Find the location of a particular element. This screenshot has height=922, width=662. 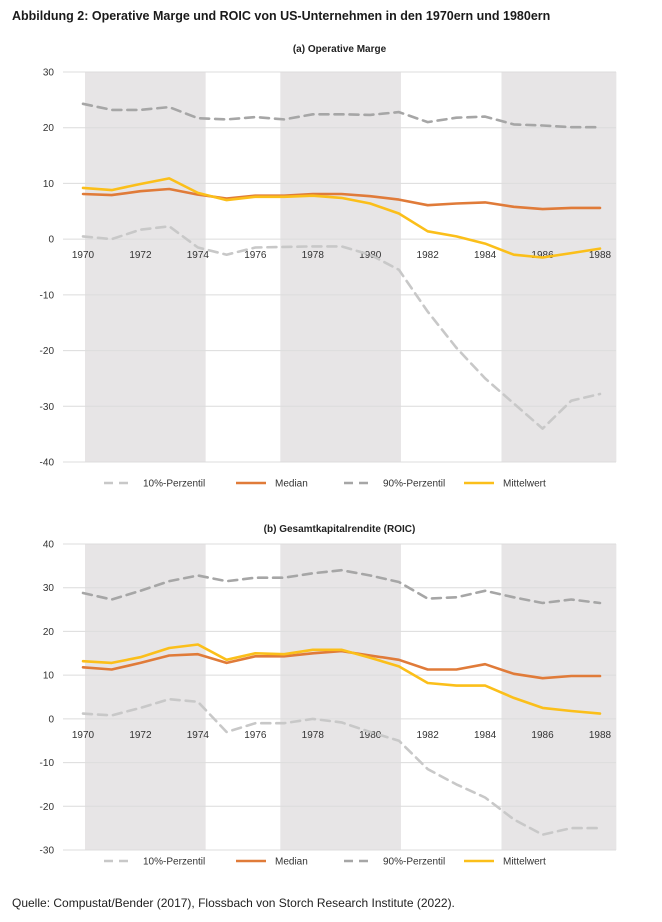

x-tick-label: 1980 is located at coordinates (370, 735).